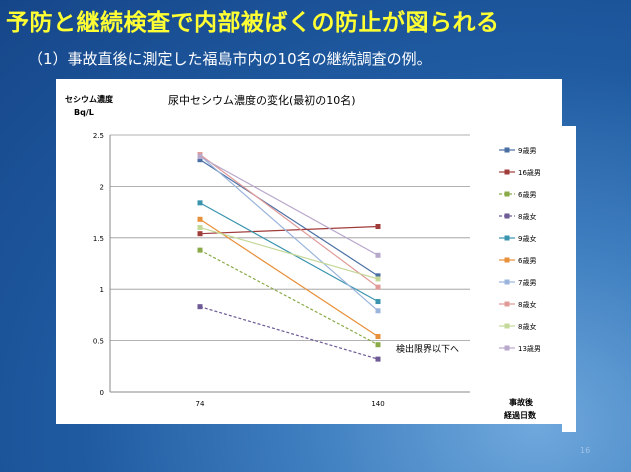 Image resolution: width=631 pixels, height=472 pixels. What do you see at coordinates (377, 404) in the screenshot?
I see `x-tick-label: 140` at bounding box center [377, 404].